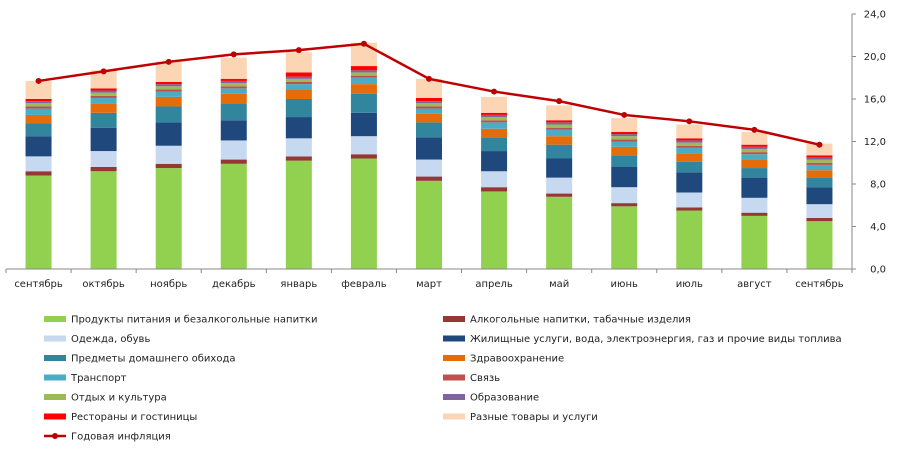 The height and width of the screenshot is (452, 912). Describe the element at coordinates (819, 149) in the screenshot. I see `bar-segment-s11-c12` at that location.